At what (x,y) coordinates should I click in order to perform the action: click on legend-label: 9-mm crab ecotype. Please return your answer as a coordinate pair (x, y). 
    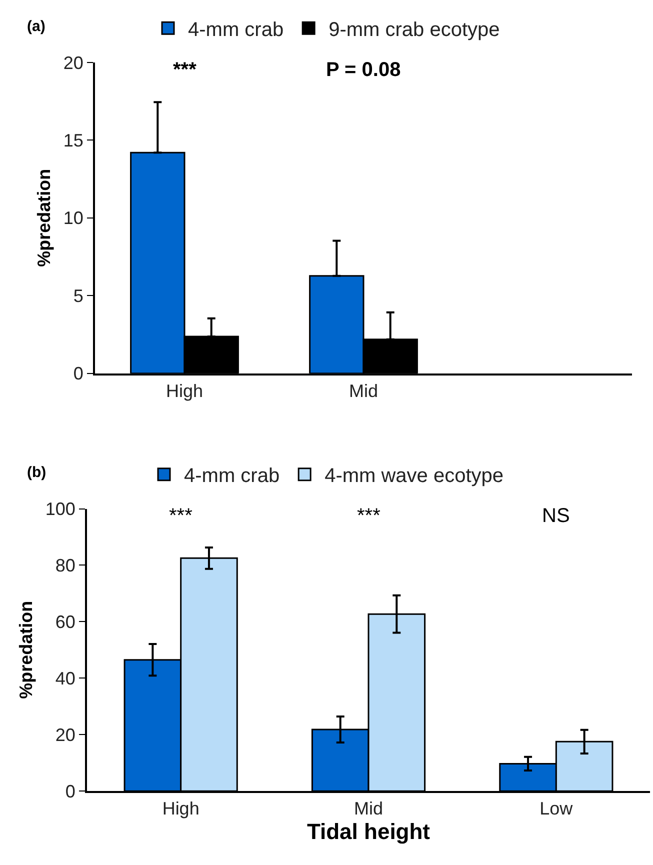
    Looking at the image, I should click on (414, 29).